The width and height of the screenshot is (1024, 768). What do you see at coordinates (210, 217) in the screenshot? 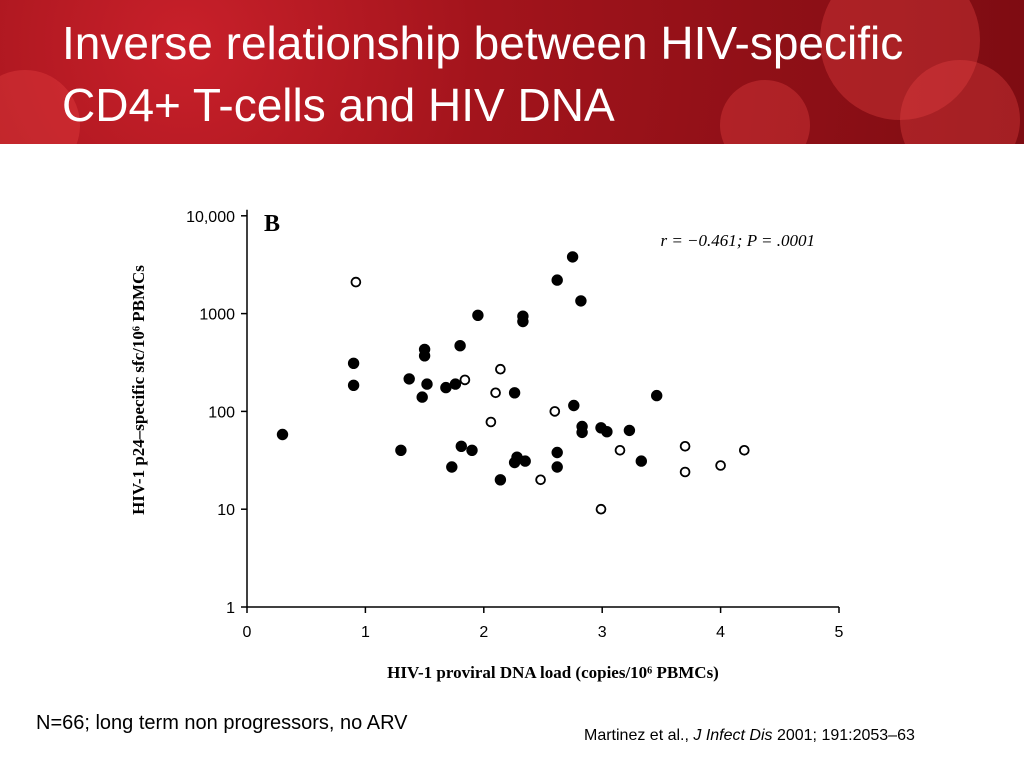
I see `y-tick-label: 10,000` at bounding box center [210, 217].